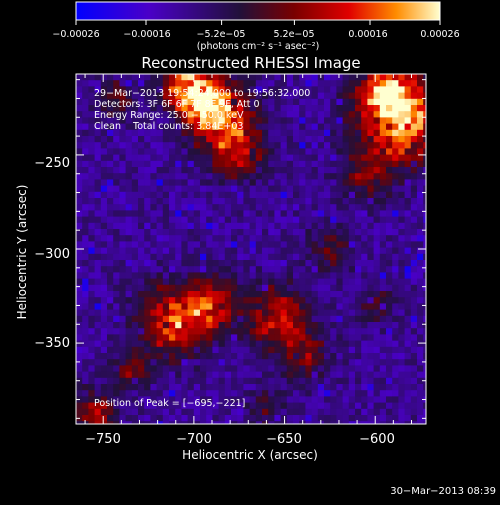  Describe the element at coordinates (221, 34) in the screenshot. I see `colorbar-tick-label-2: −5.2e−05` at that location.